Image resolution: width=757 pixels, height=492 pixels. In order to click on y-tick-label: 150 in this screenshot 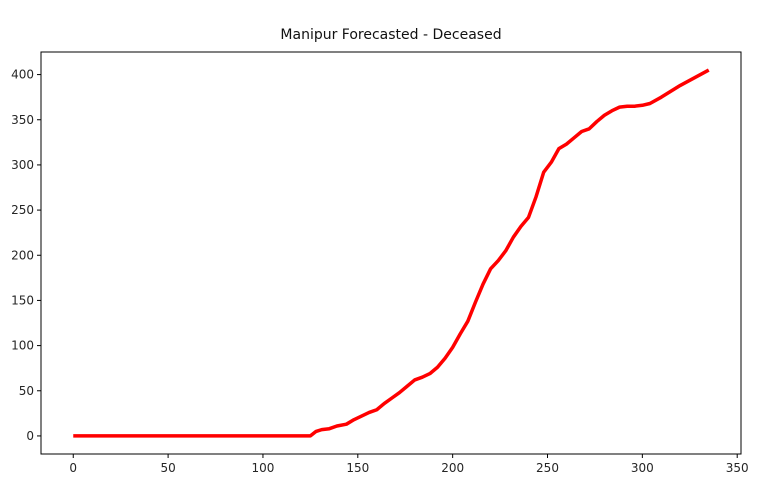, I will do `click(22, 300)`.